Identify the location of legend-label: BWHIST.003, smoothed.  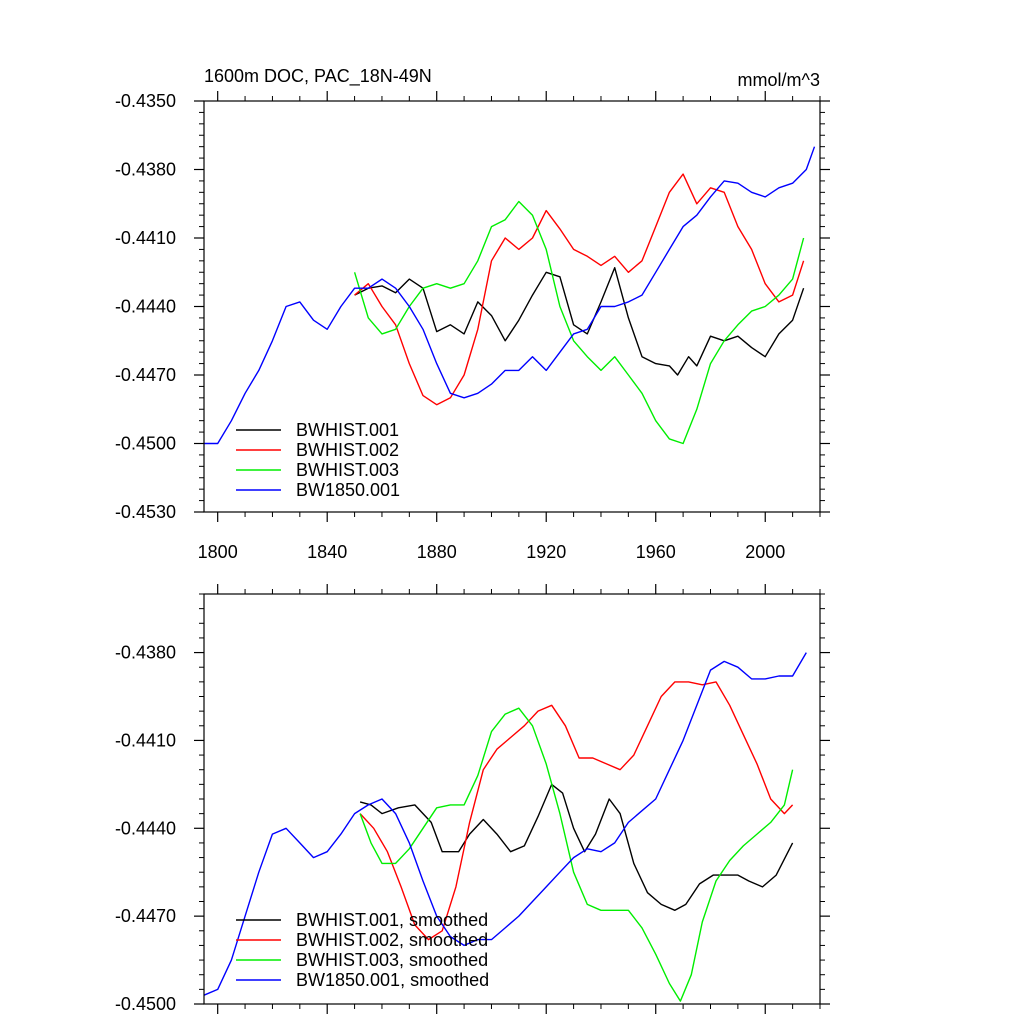
(392, 960).